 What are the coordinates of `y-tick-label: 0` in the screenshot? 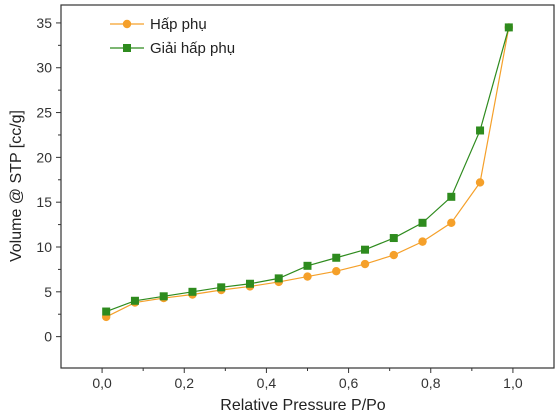 It's located at (48, 337).